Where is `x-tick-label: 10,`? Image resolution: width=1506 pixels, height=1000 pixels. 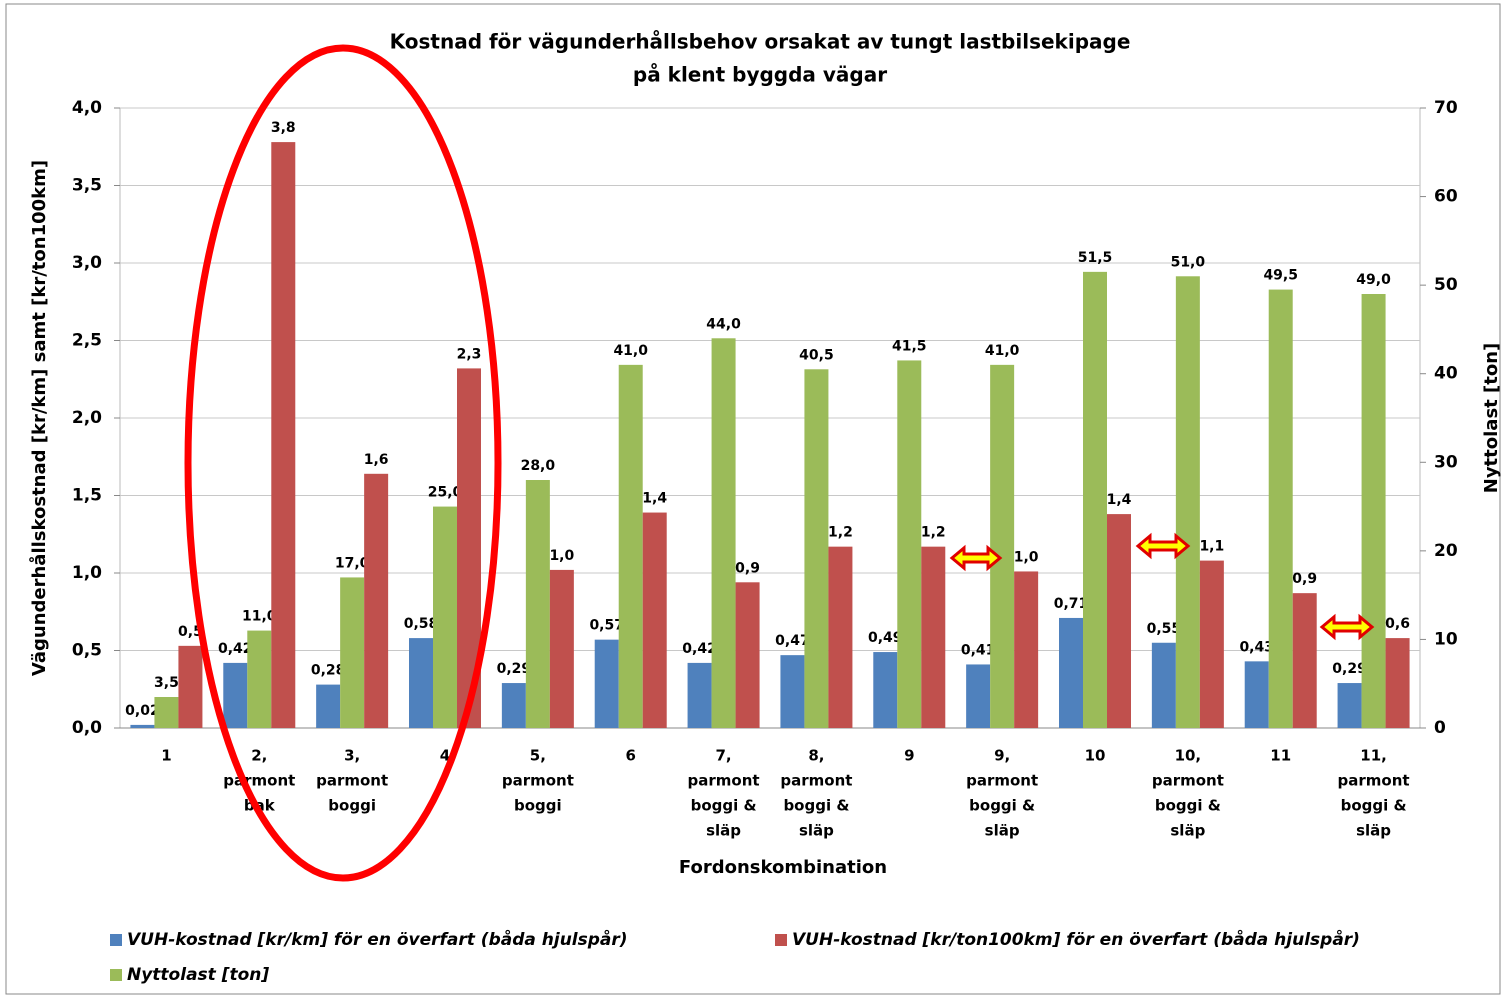 x-tick-label: 10, is located at coordinates (1188, 756).